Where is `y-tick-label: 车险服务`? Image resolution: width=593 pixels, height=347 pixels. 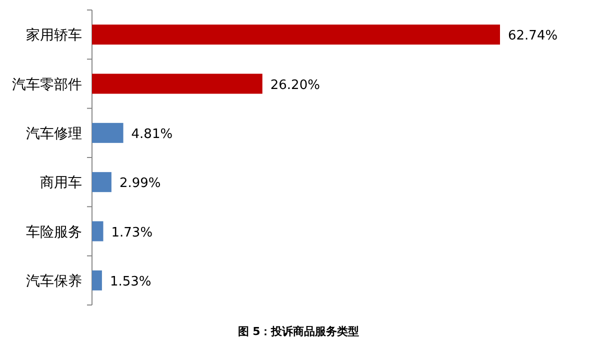 y-tick-label: 车险服务 is located at coordinates (54, 232).